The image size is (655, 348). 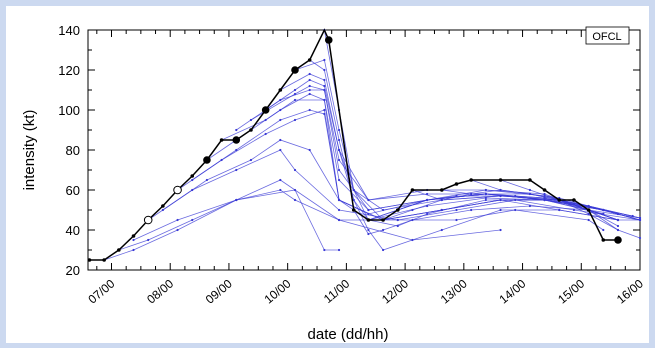 I want to click on y-tick-label: 140, so click(x=69, y=30).